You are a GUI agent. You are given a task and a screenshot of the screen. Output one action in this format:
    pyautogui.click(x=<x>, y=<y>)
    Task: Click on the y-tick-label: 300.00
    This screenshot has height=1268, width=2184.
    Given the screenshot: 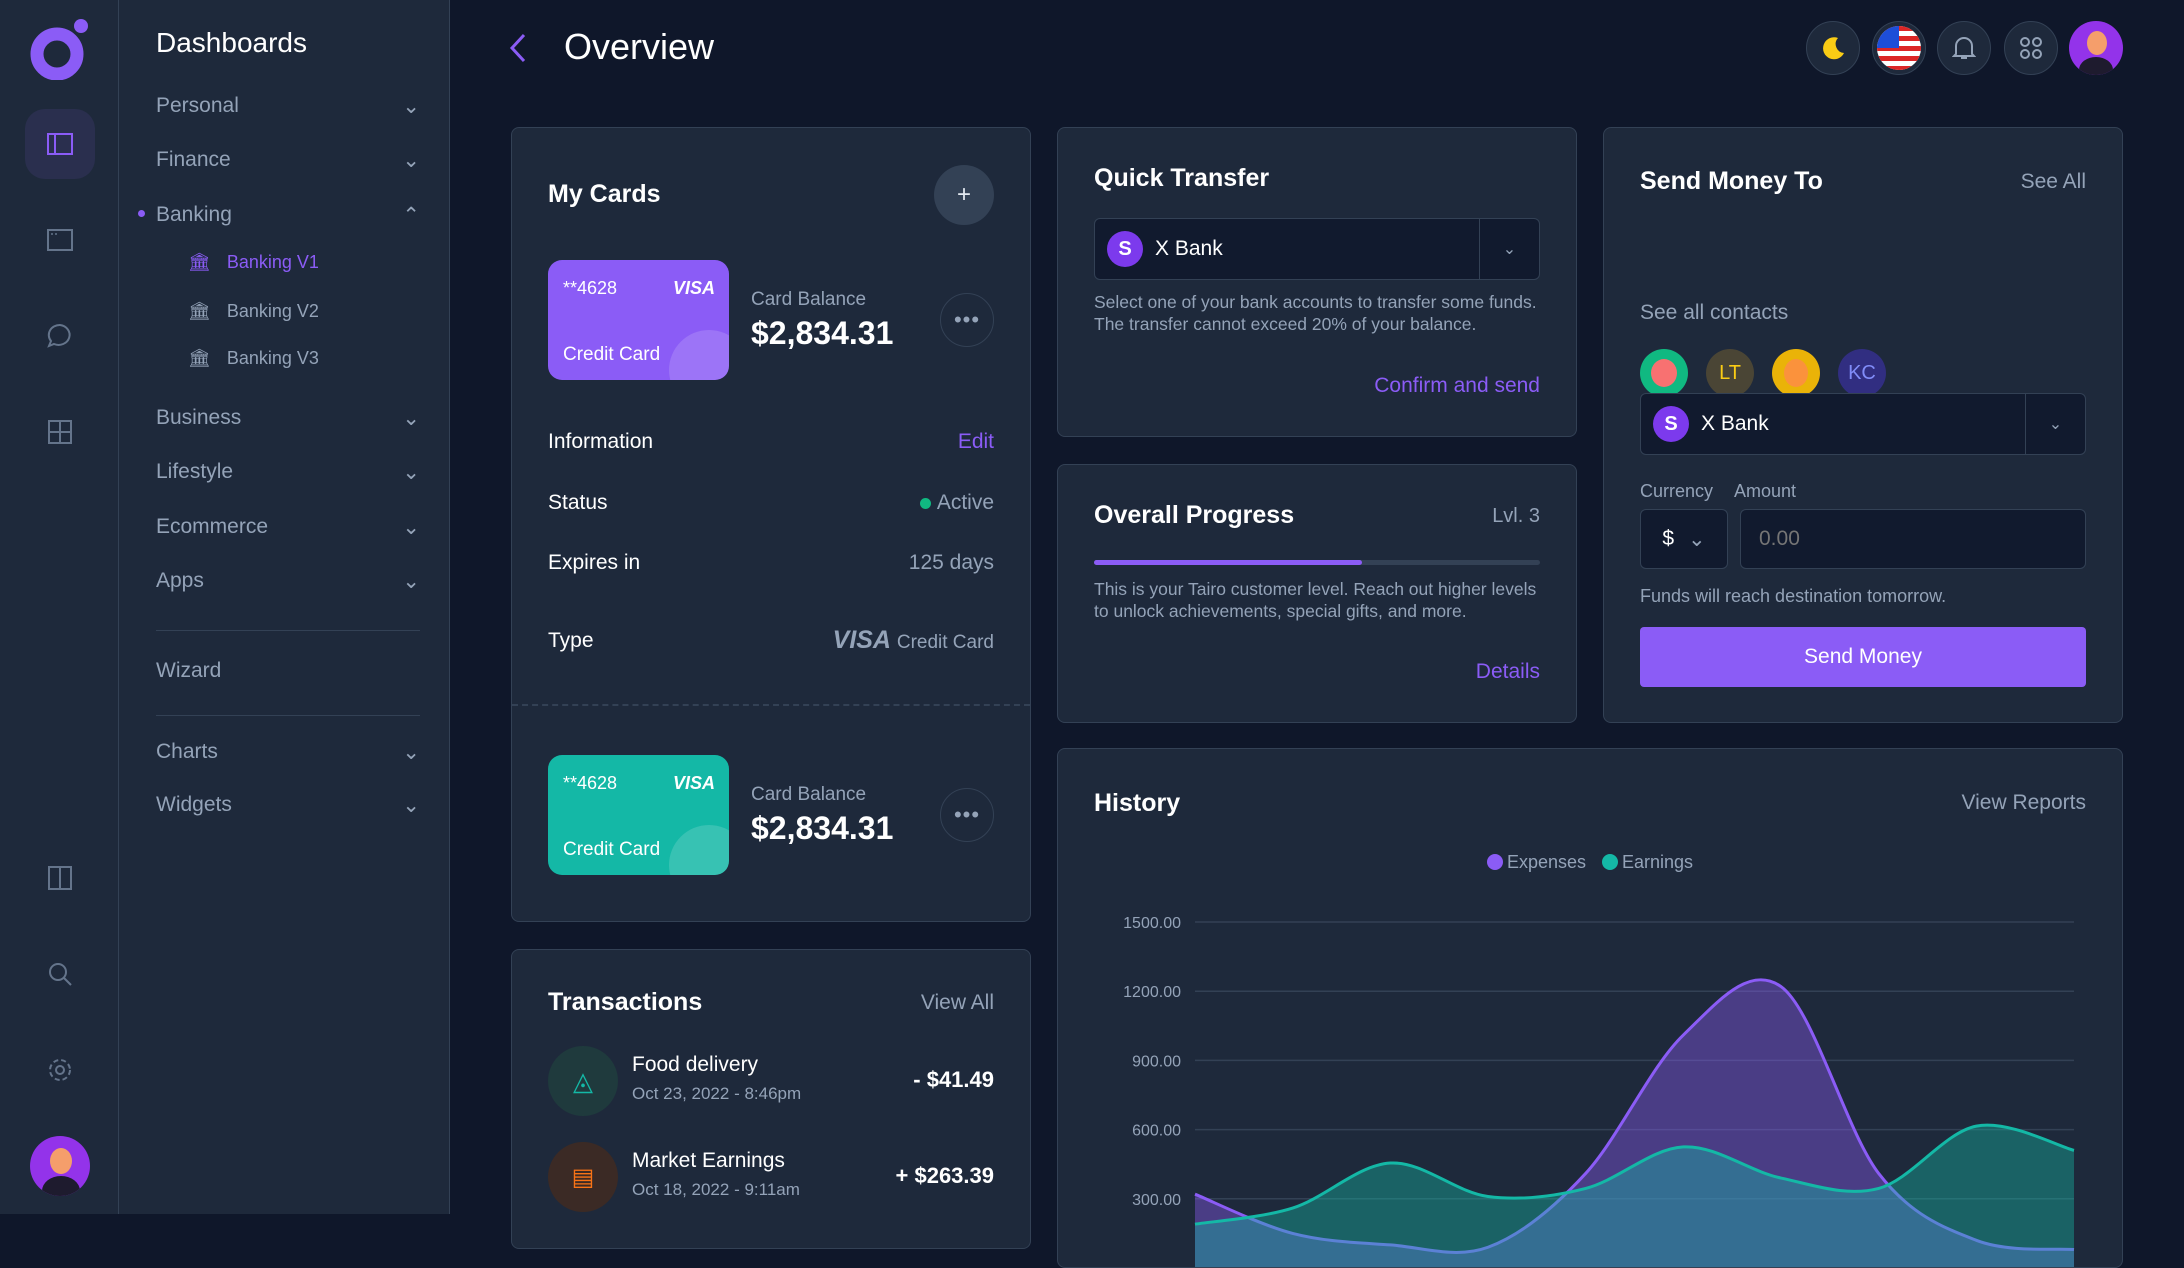 What is the action you would take?
    pyautogui.click(x=1156, y=1200)
    